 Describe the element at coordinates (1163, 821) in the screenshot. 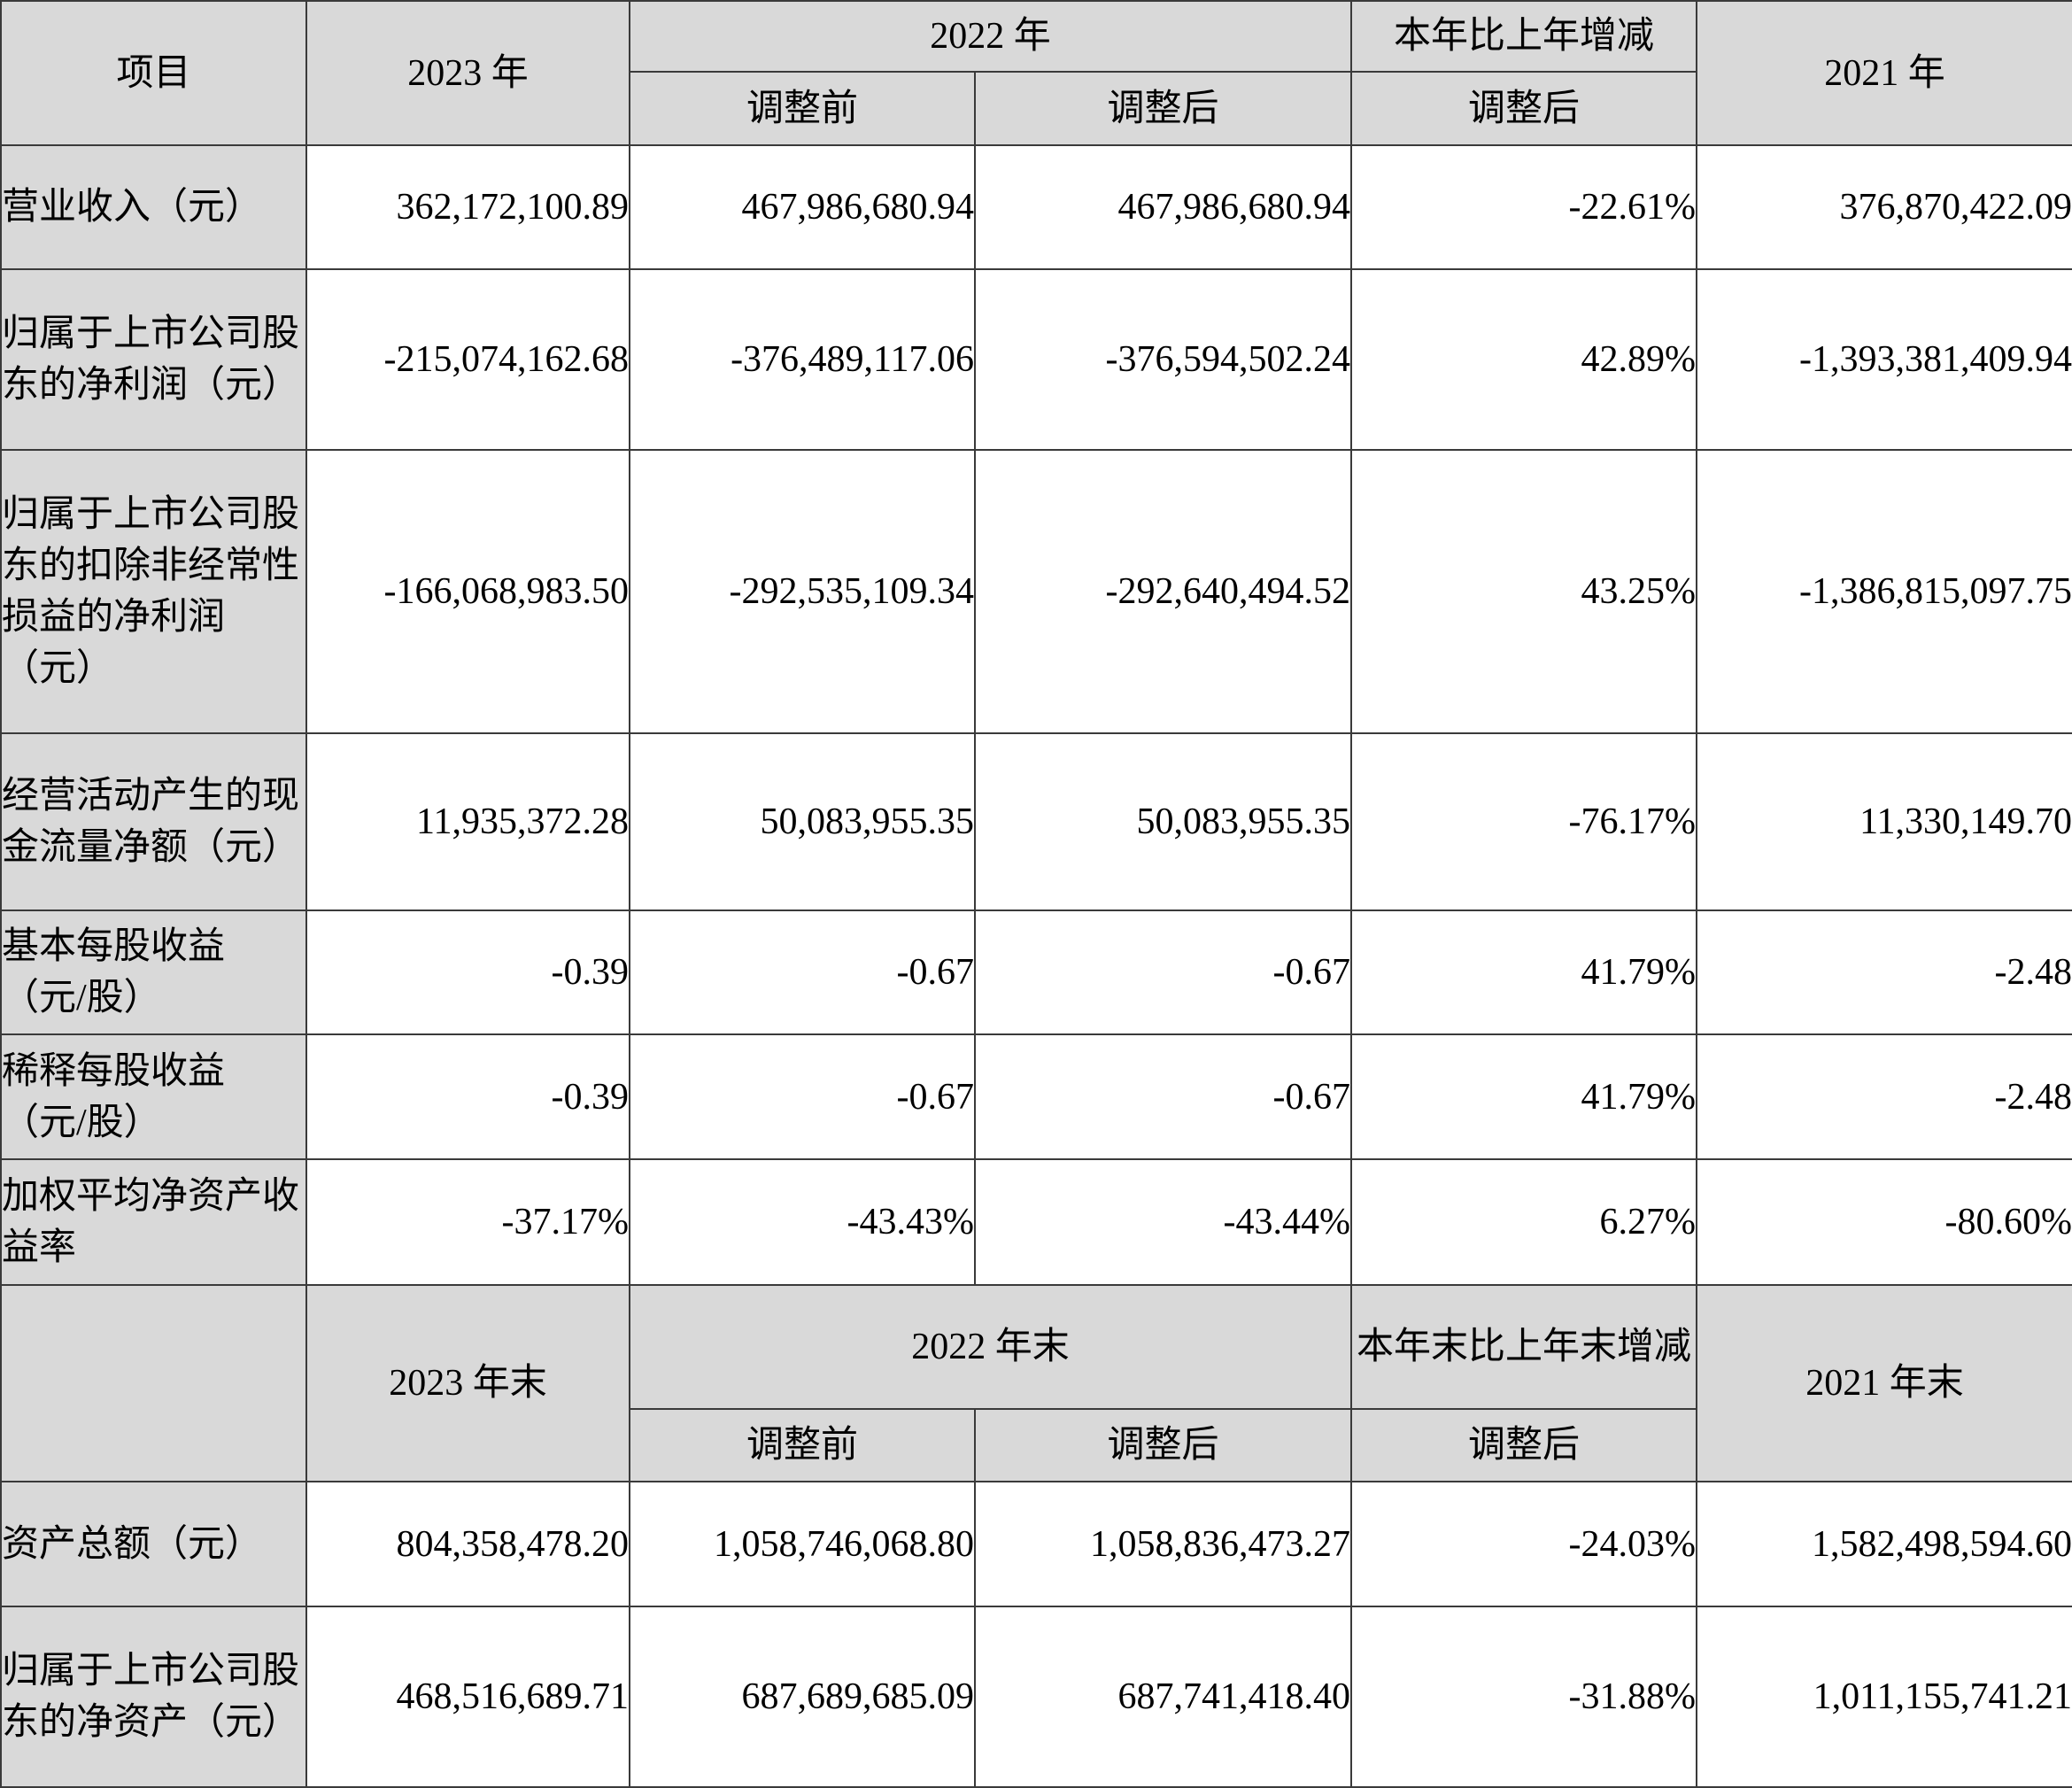

I see `value-2022-after: 50,083,955.35` at that location.